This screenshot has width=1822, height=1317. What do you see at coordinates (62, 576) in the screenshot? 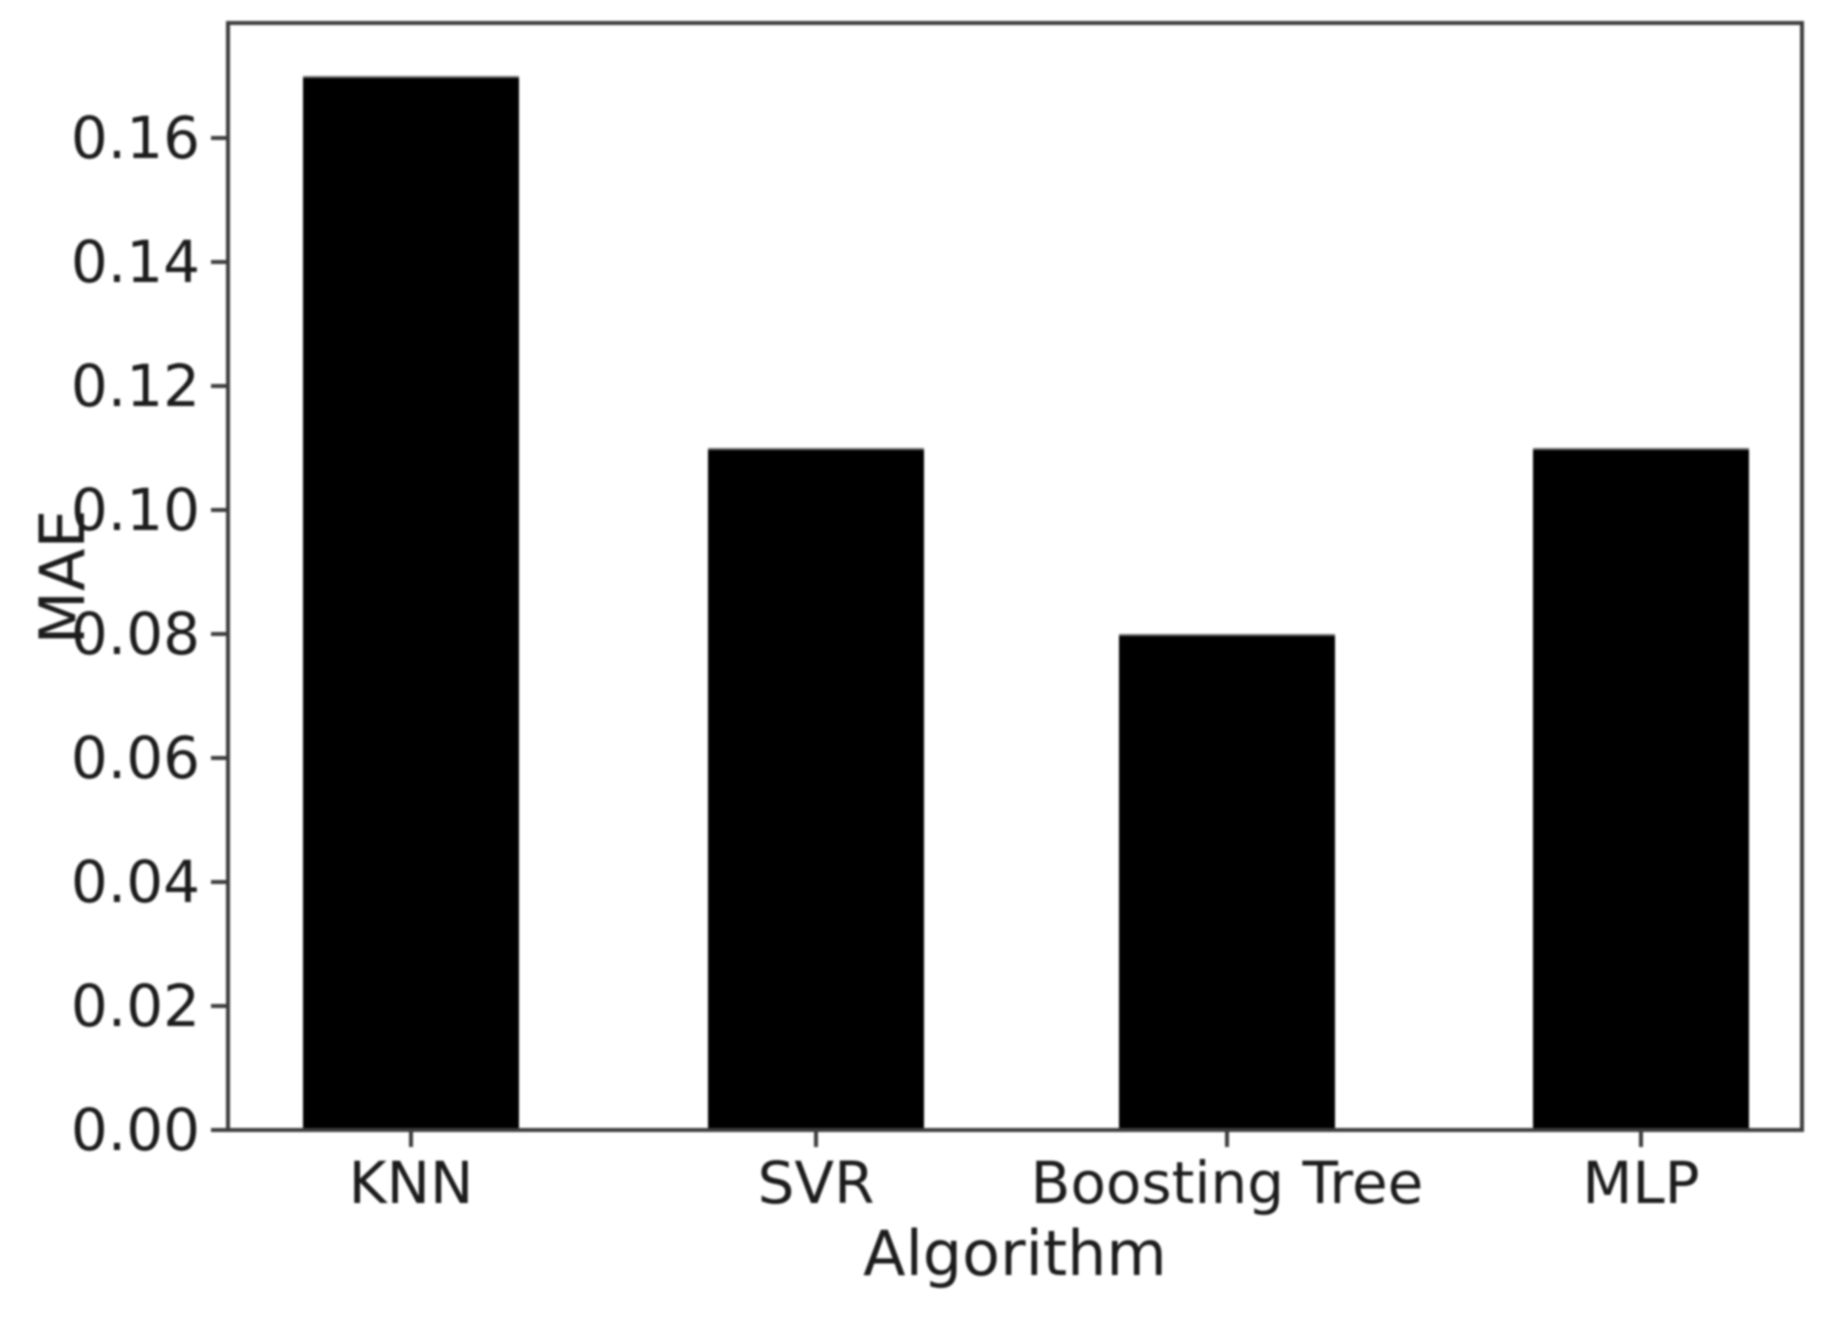
I see `y-axis-title: MAE` at bounding box center [62, 576].